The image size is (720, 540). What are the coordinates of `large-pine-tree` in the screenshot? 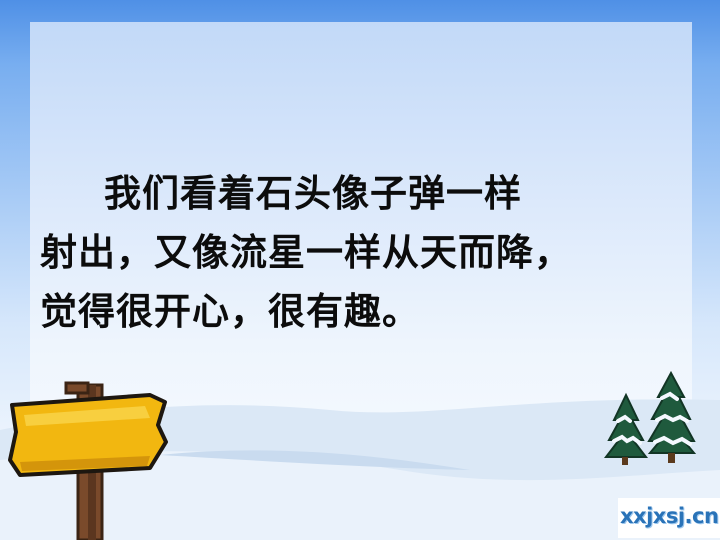 It's located at (672, 416).